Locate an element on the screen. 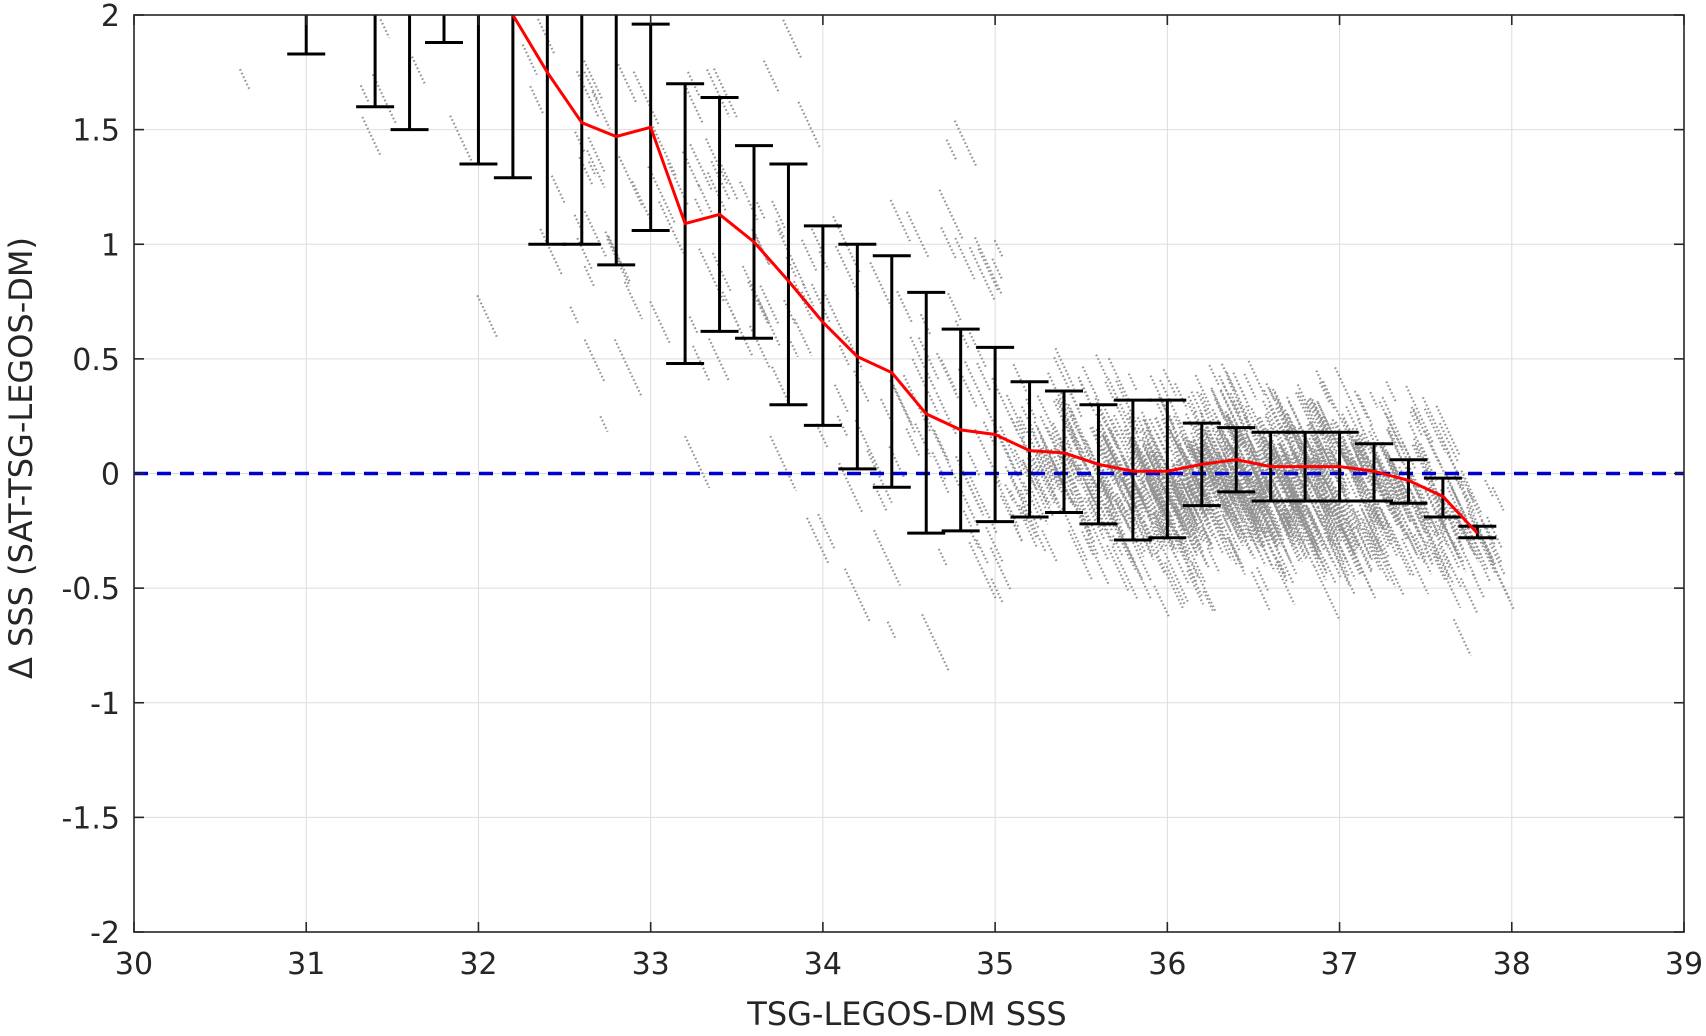  y-tick-label: -0.5 is located at coordinates (90, 589).